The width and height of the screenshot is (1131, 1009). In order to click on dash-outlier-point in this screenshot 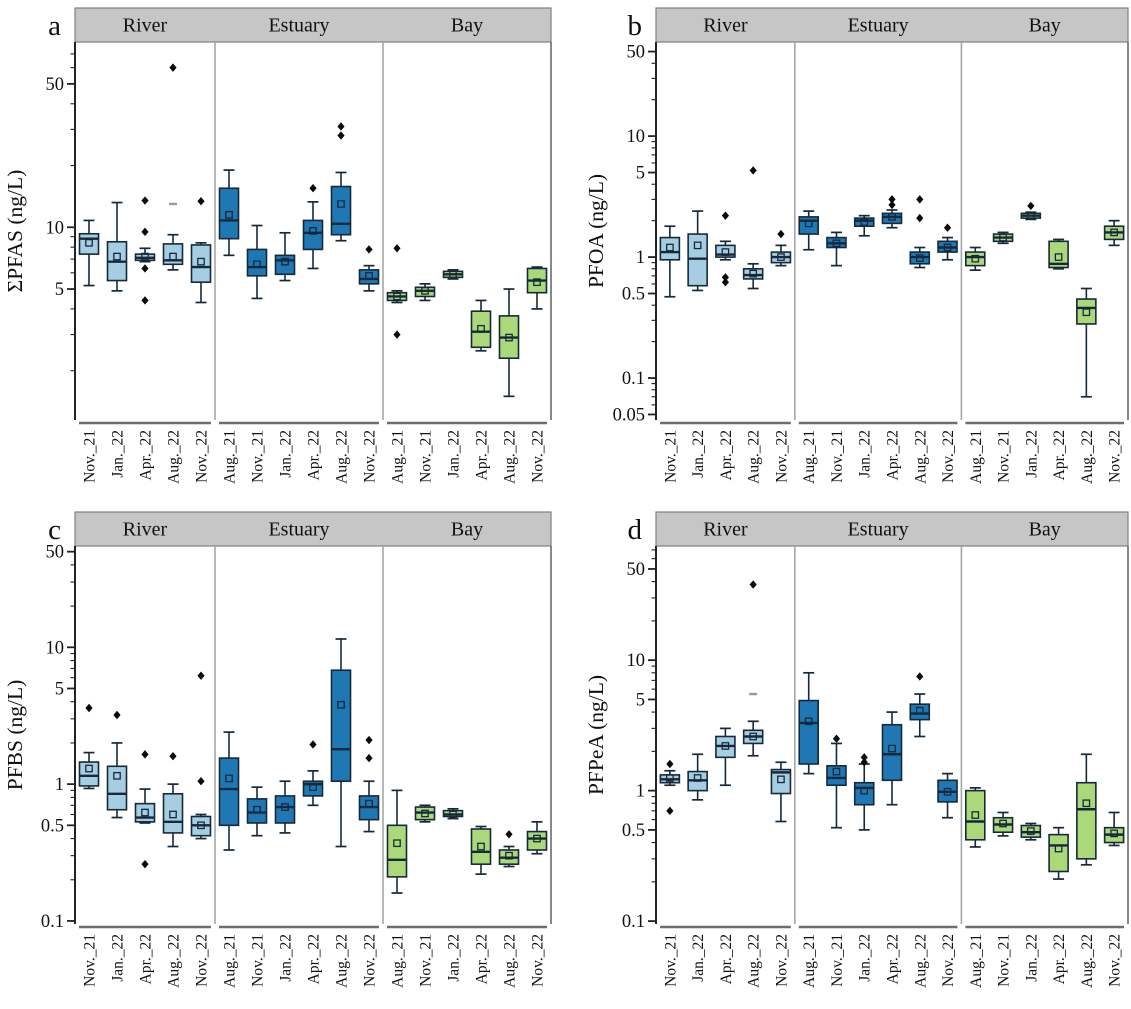, I will do `click(173, 204)`.